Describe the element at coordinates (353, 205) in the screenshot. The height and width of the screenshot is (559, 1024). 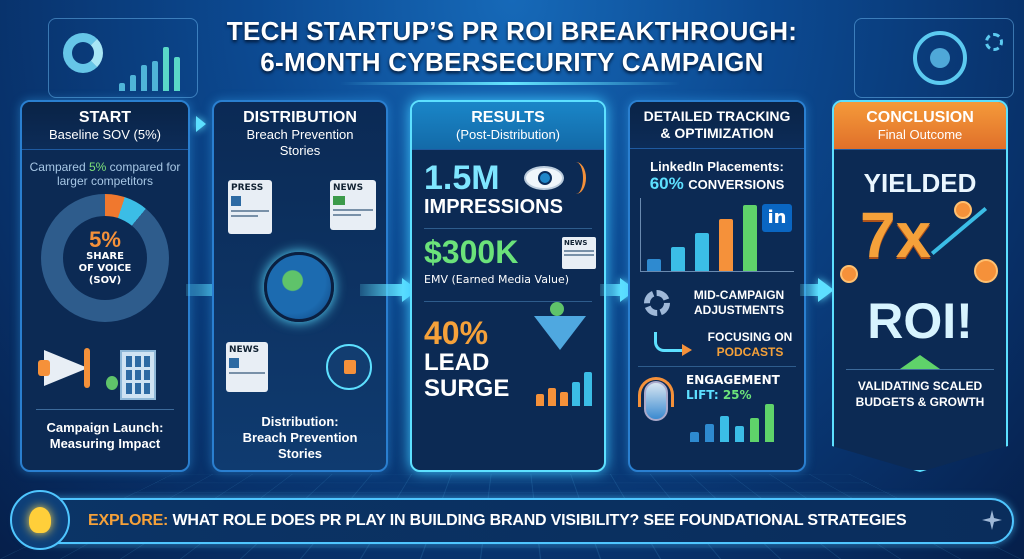
I see `news-doc-icon: NEWS` at that location.